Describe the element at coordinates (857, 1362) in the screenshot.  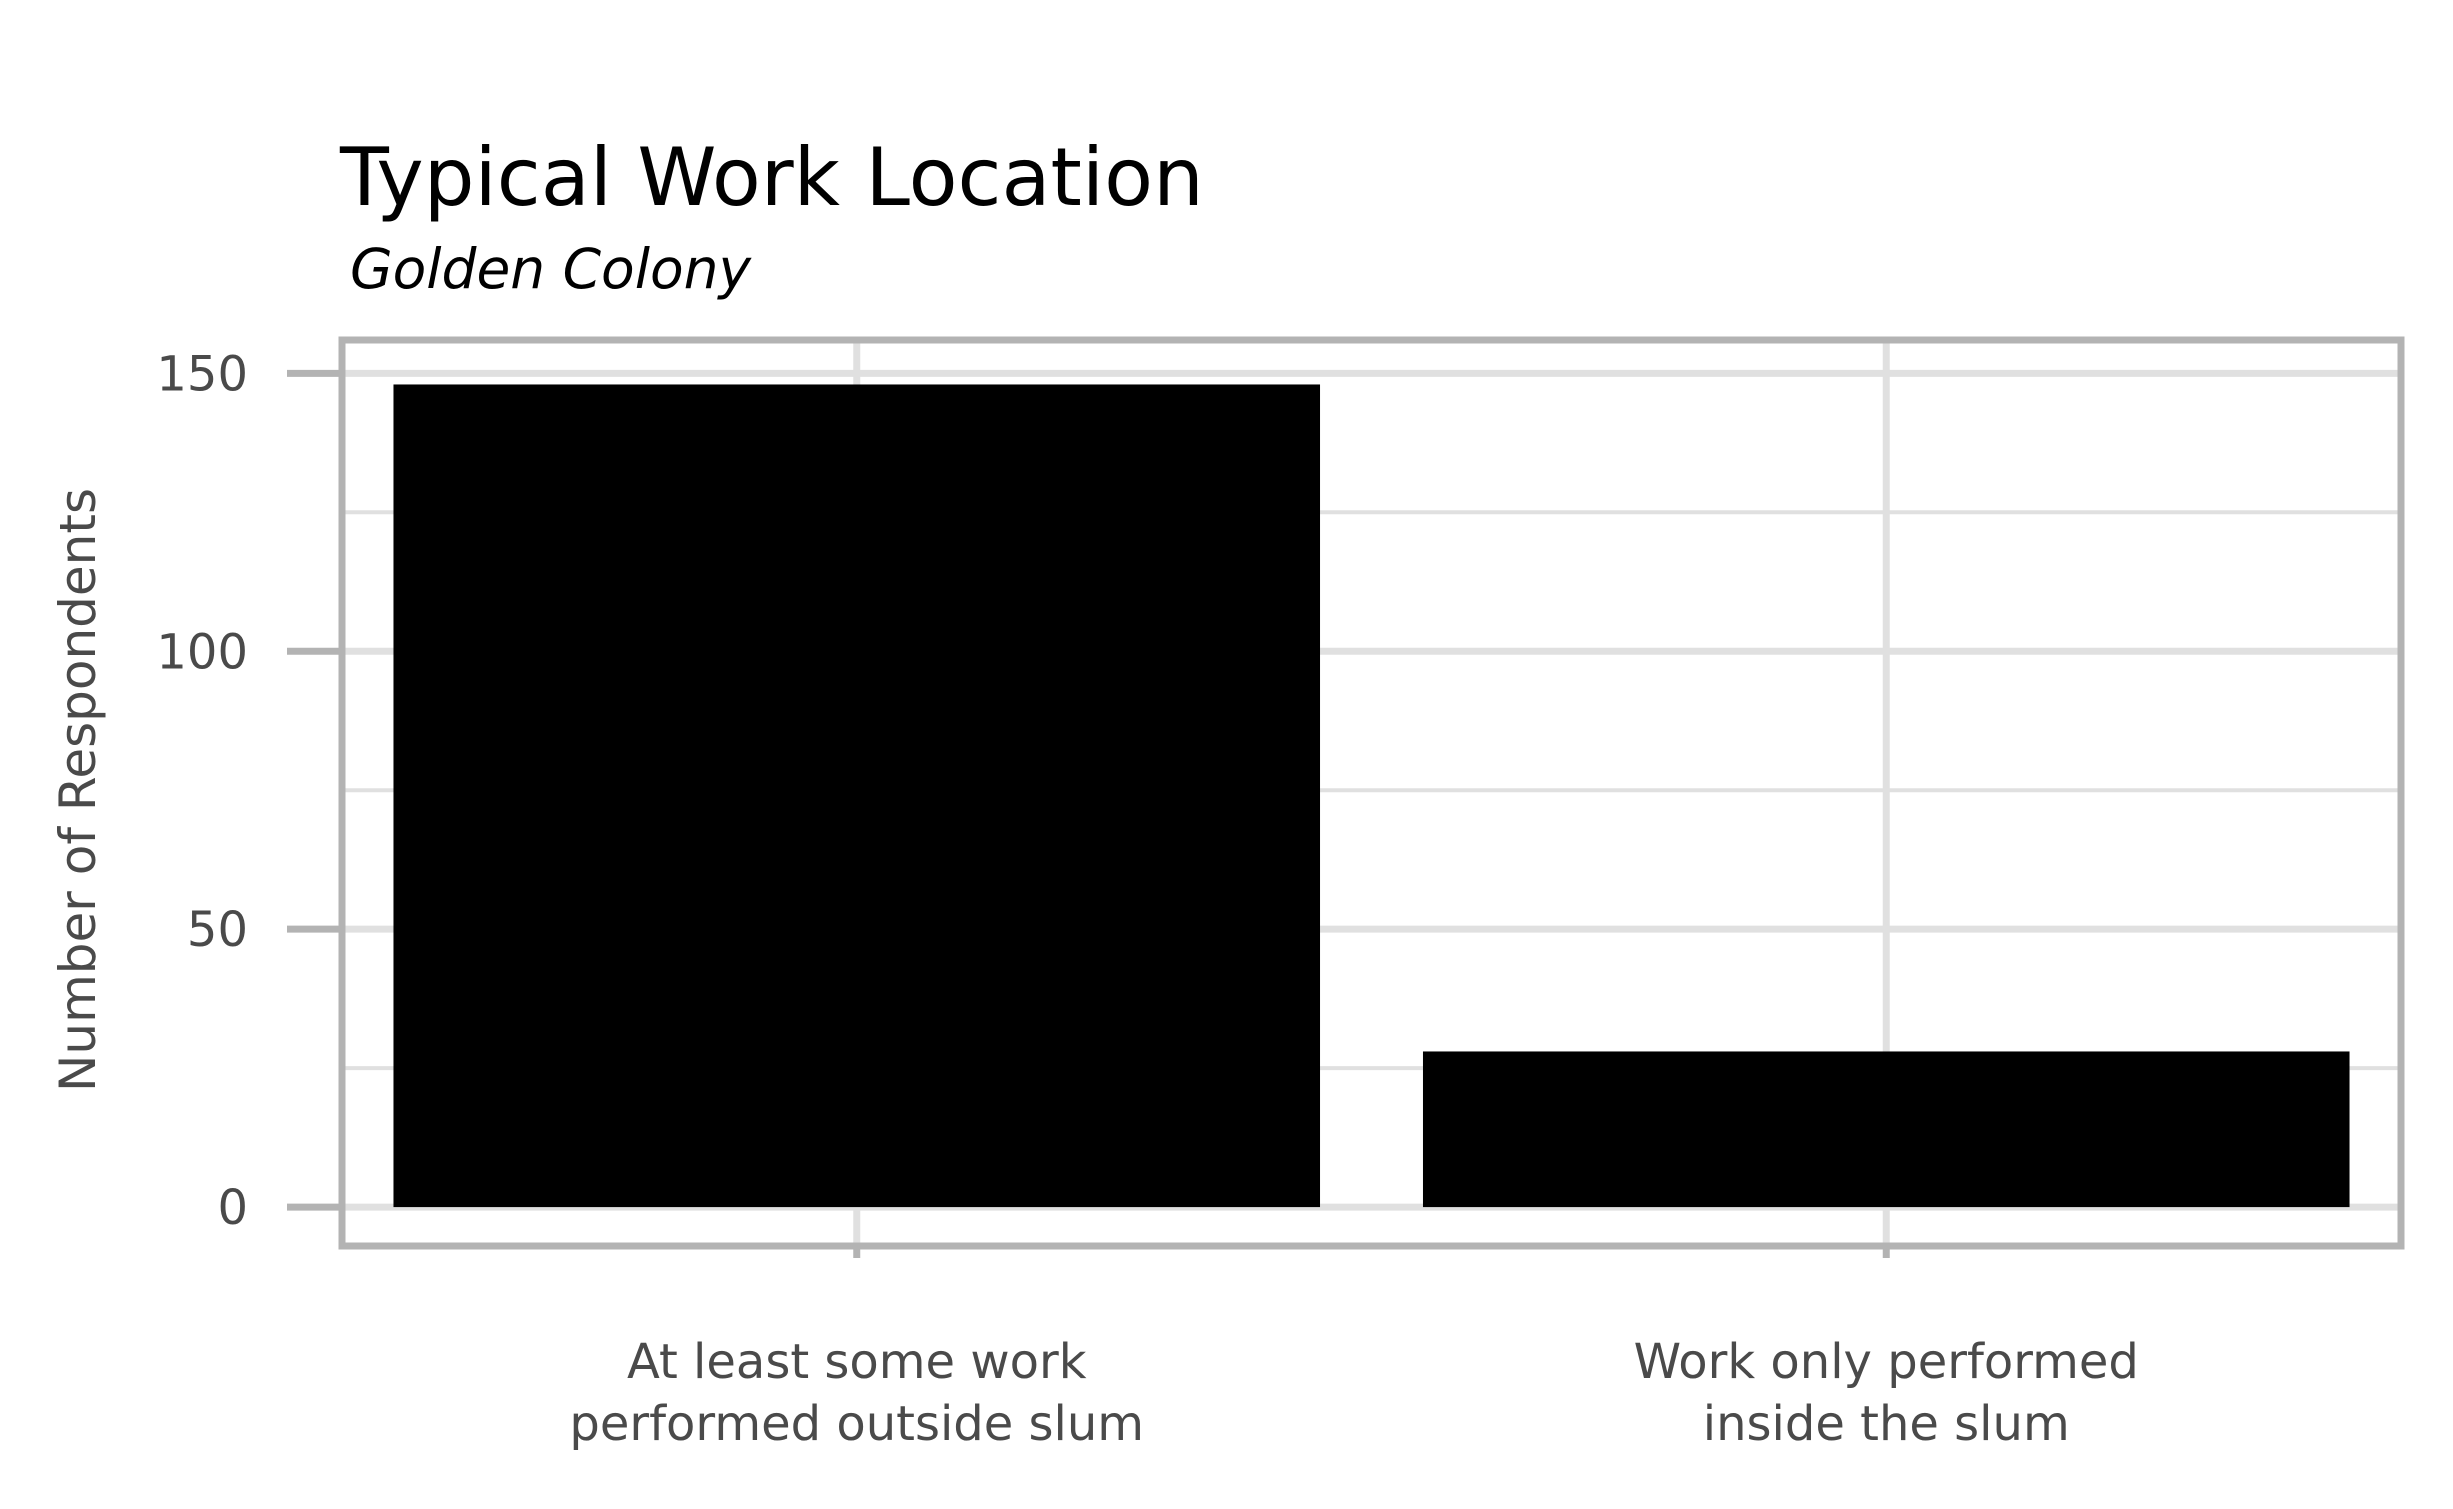
I see `x-tick-label: At least some work` at that location.